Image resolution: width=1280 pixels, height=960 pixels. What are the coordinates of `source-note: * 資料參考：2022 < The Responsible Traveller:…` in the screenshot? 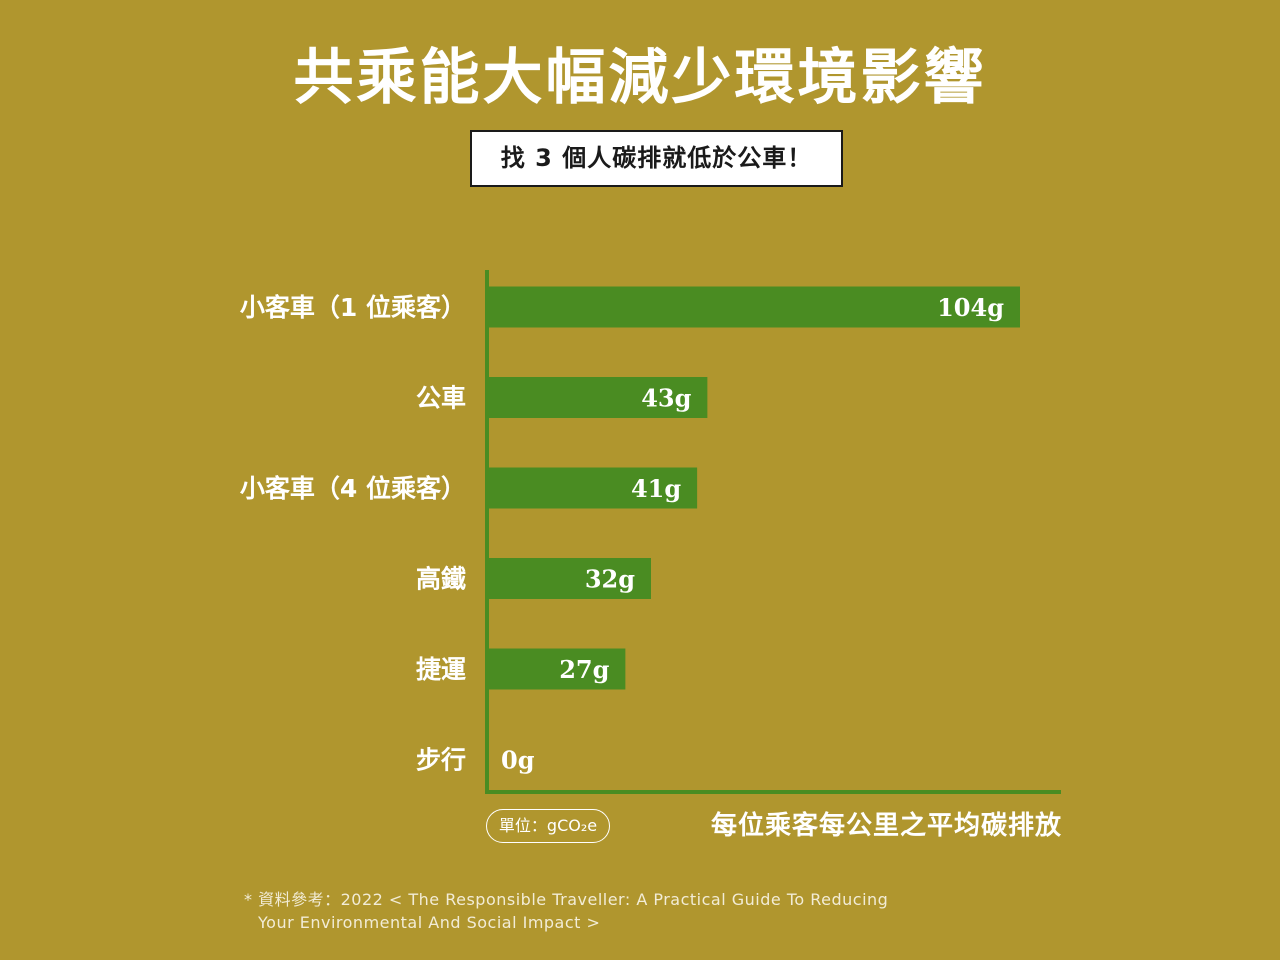 It's located at (694, 911).